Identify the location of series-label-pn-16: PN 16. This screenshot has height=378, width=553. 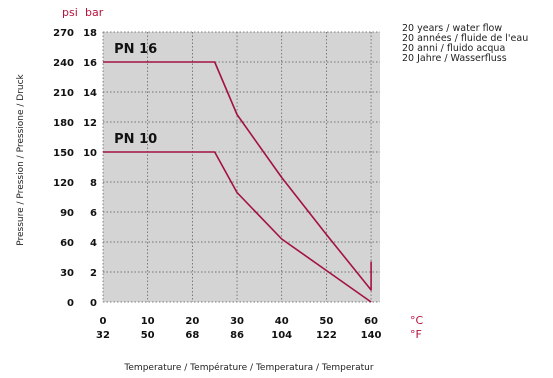
(135, 49).